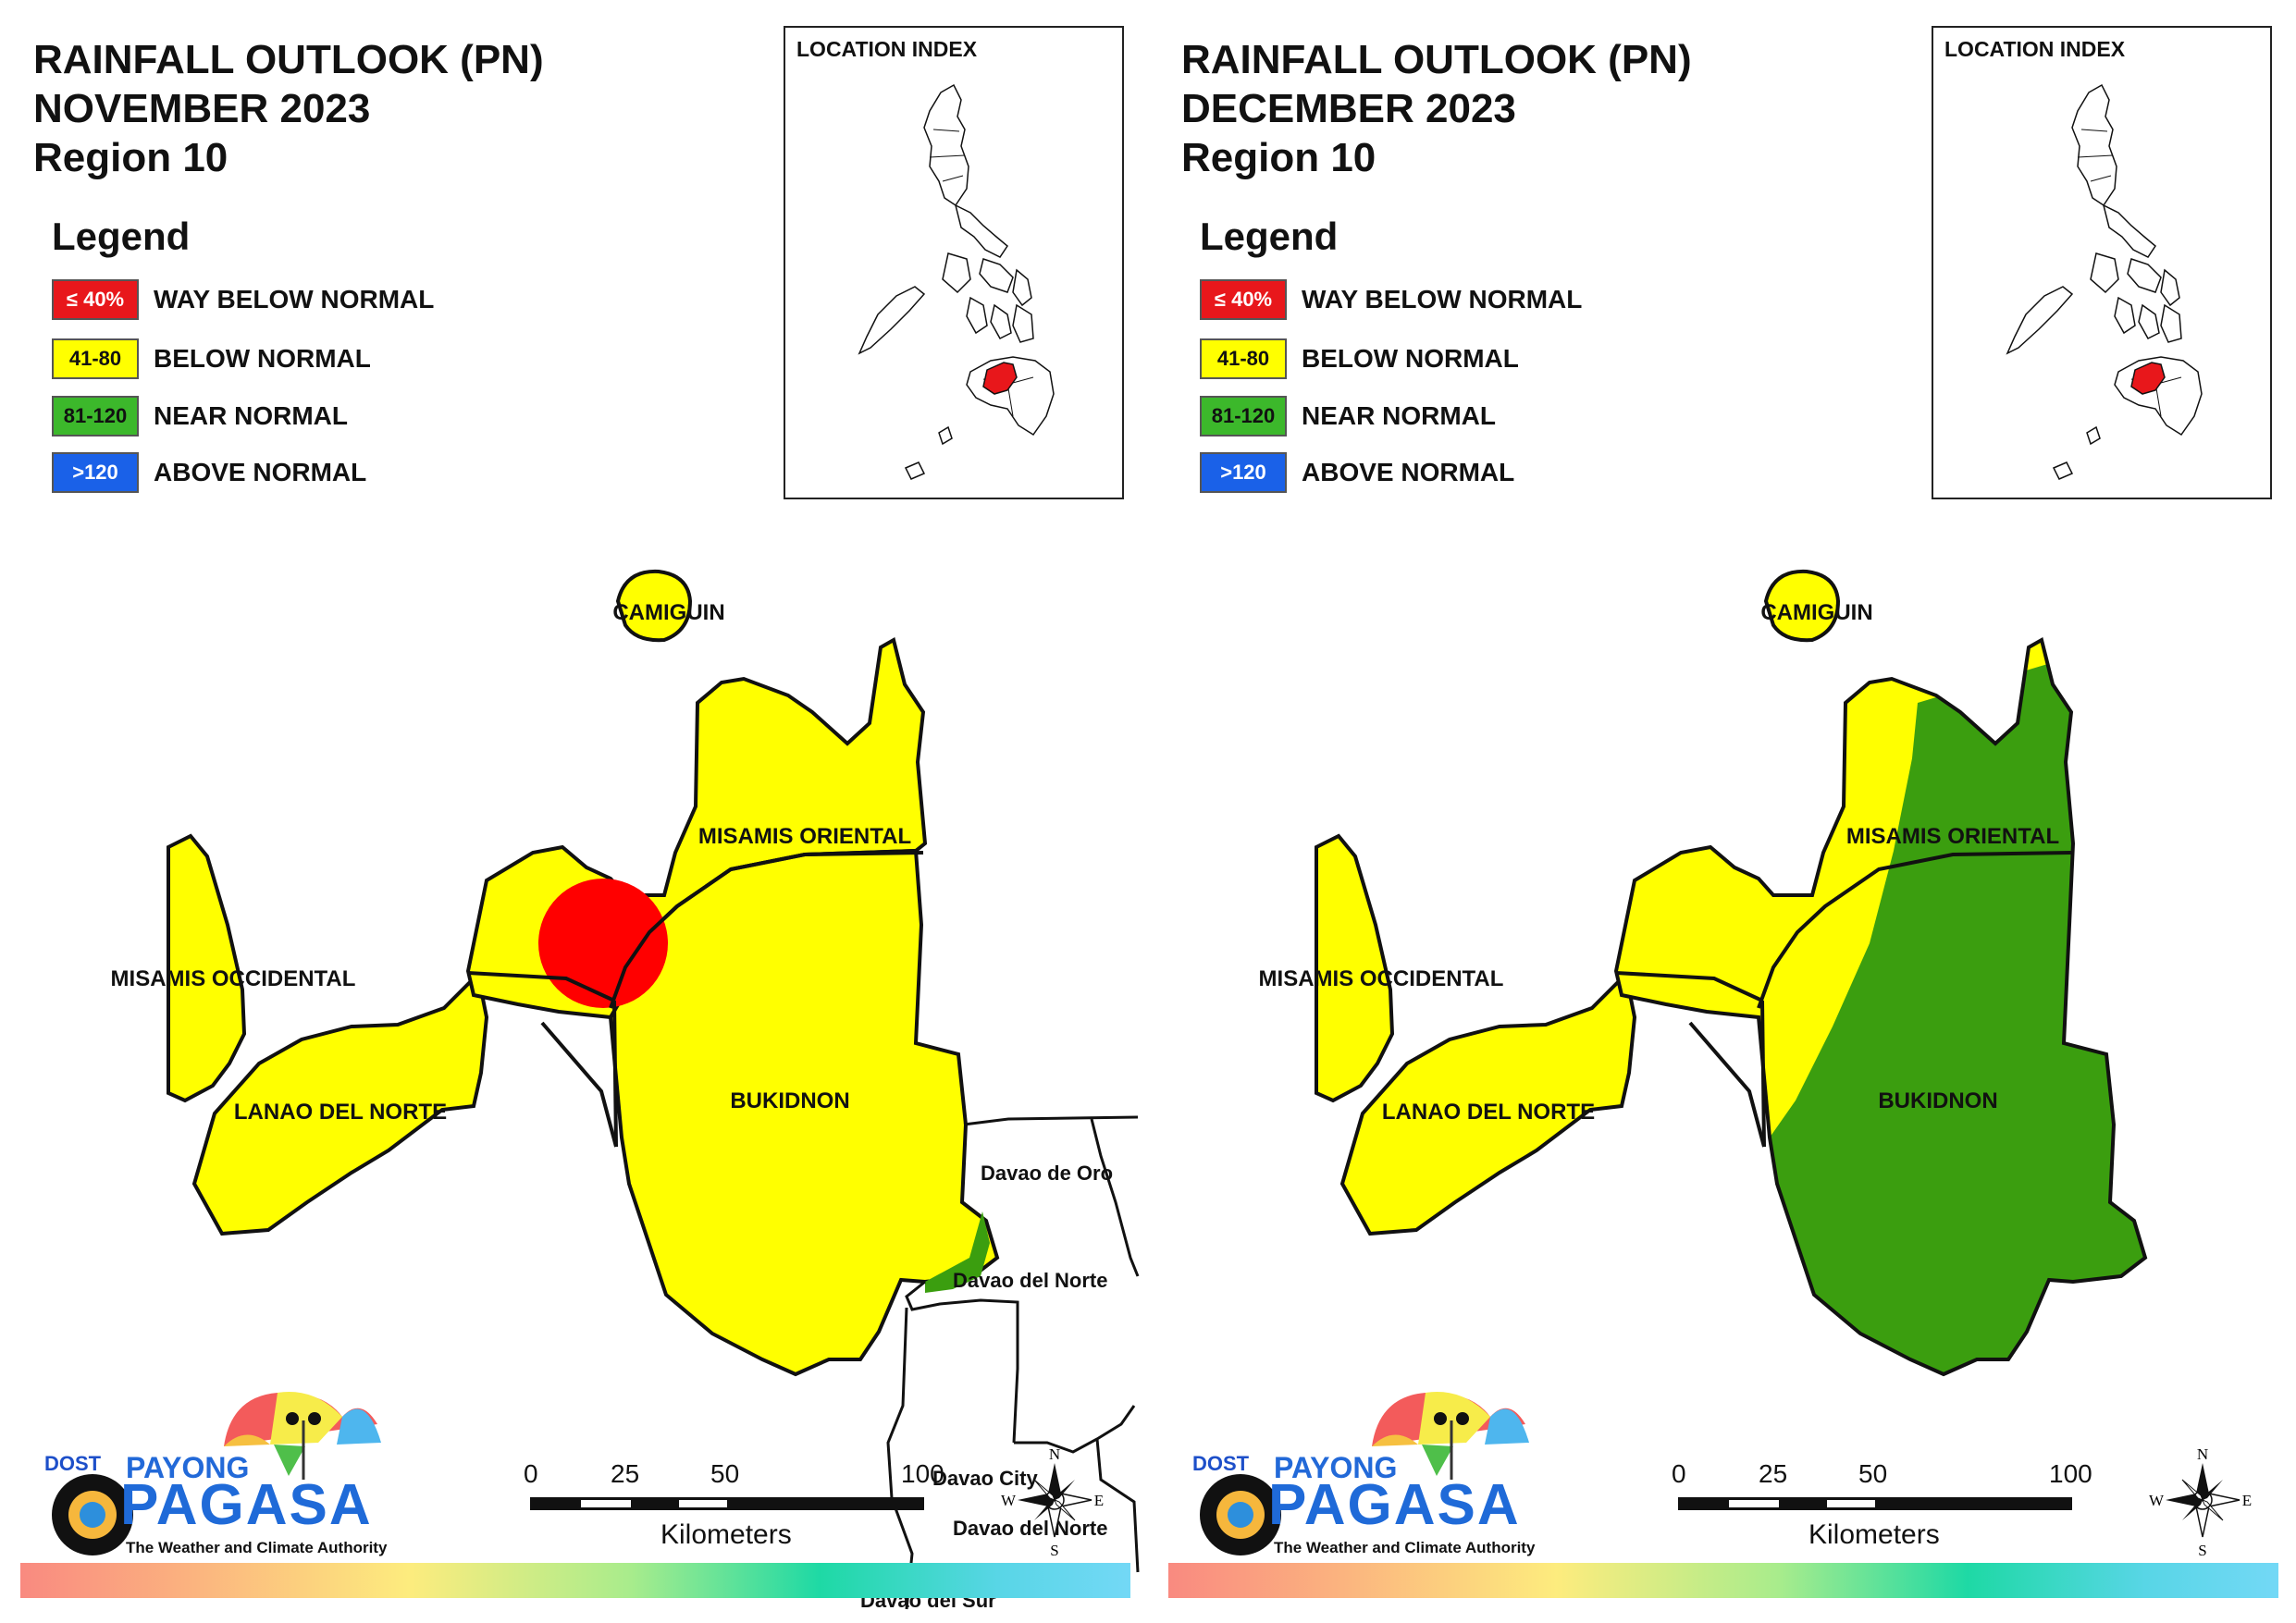  What do you see at coordinates (1054, 1550) in the screenshot?
I see `compass-s: S` at bounding box center [1054, 1550].